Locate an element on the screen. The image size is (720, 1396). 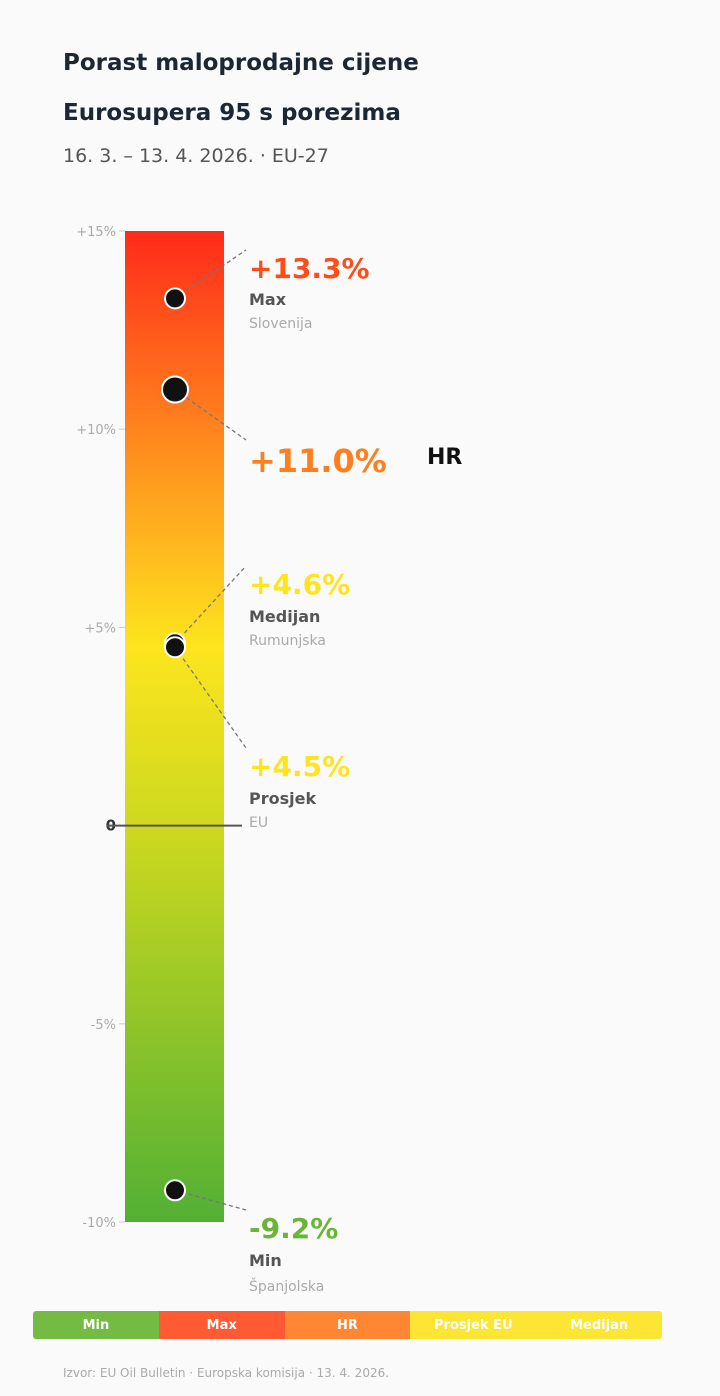
chart-title-line1: Porast maloprodajne cijene is located at coordinates (241, 63).